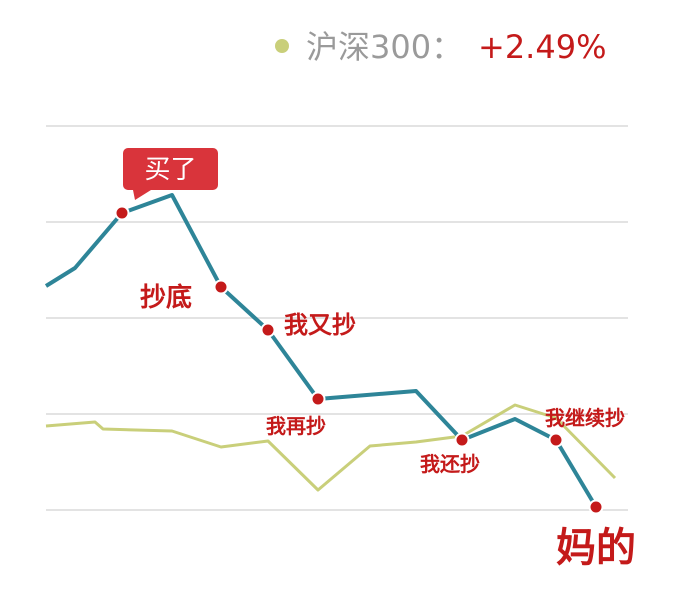 This screenshot has width=700, height=595. What do you see at coordinates (596, 548) in the screenshot?
I see `annotation-label-6: 妈的` at bounding box center [596, 548].